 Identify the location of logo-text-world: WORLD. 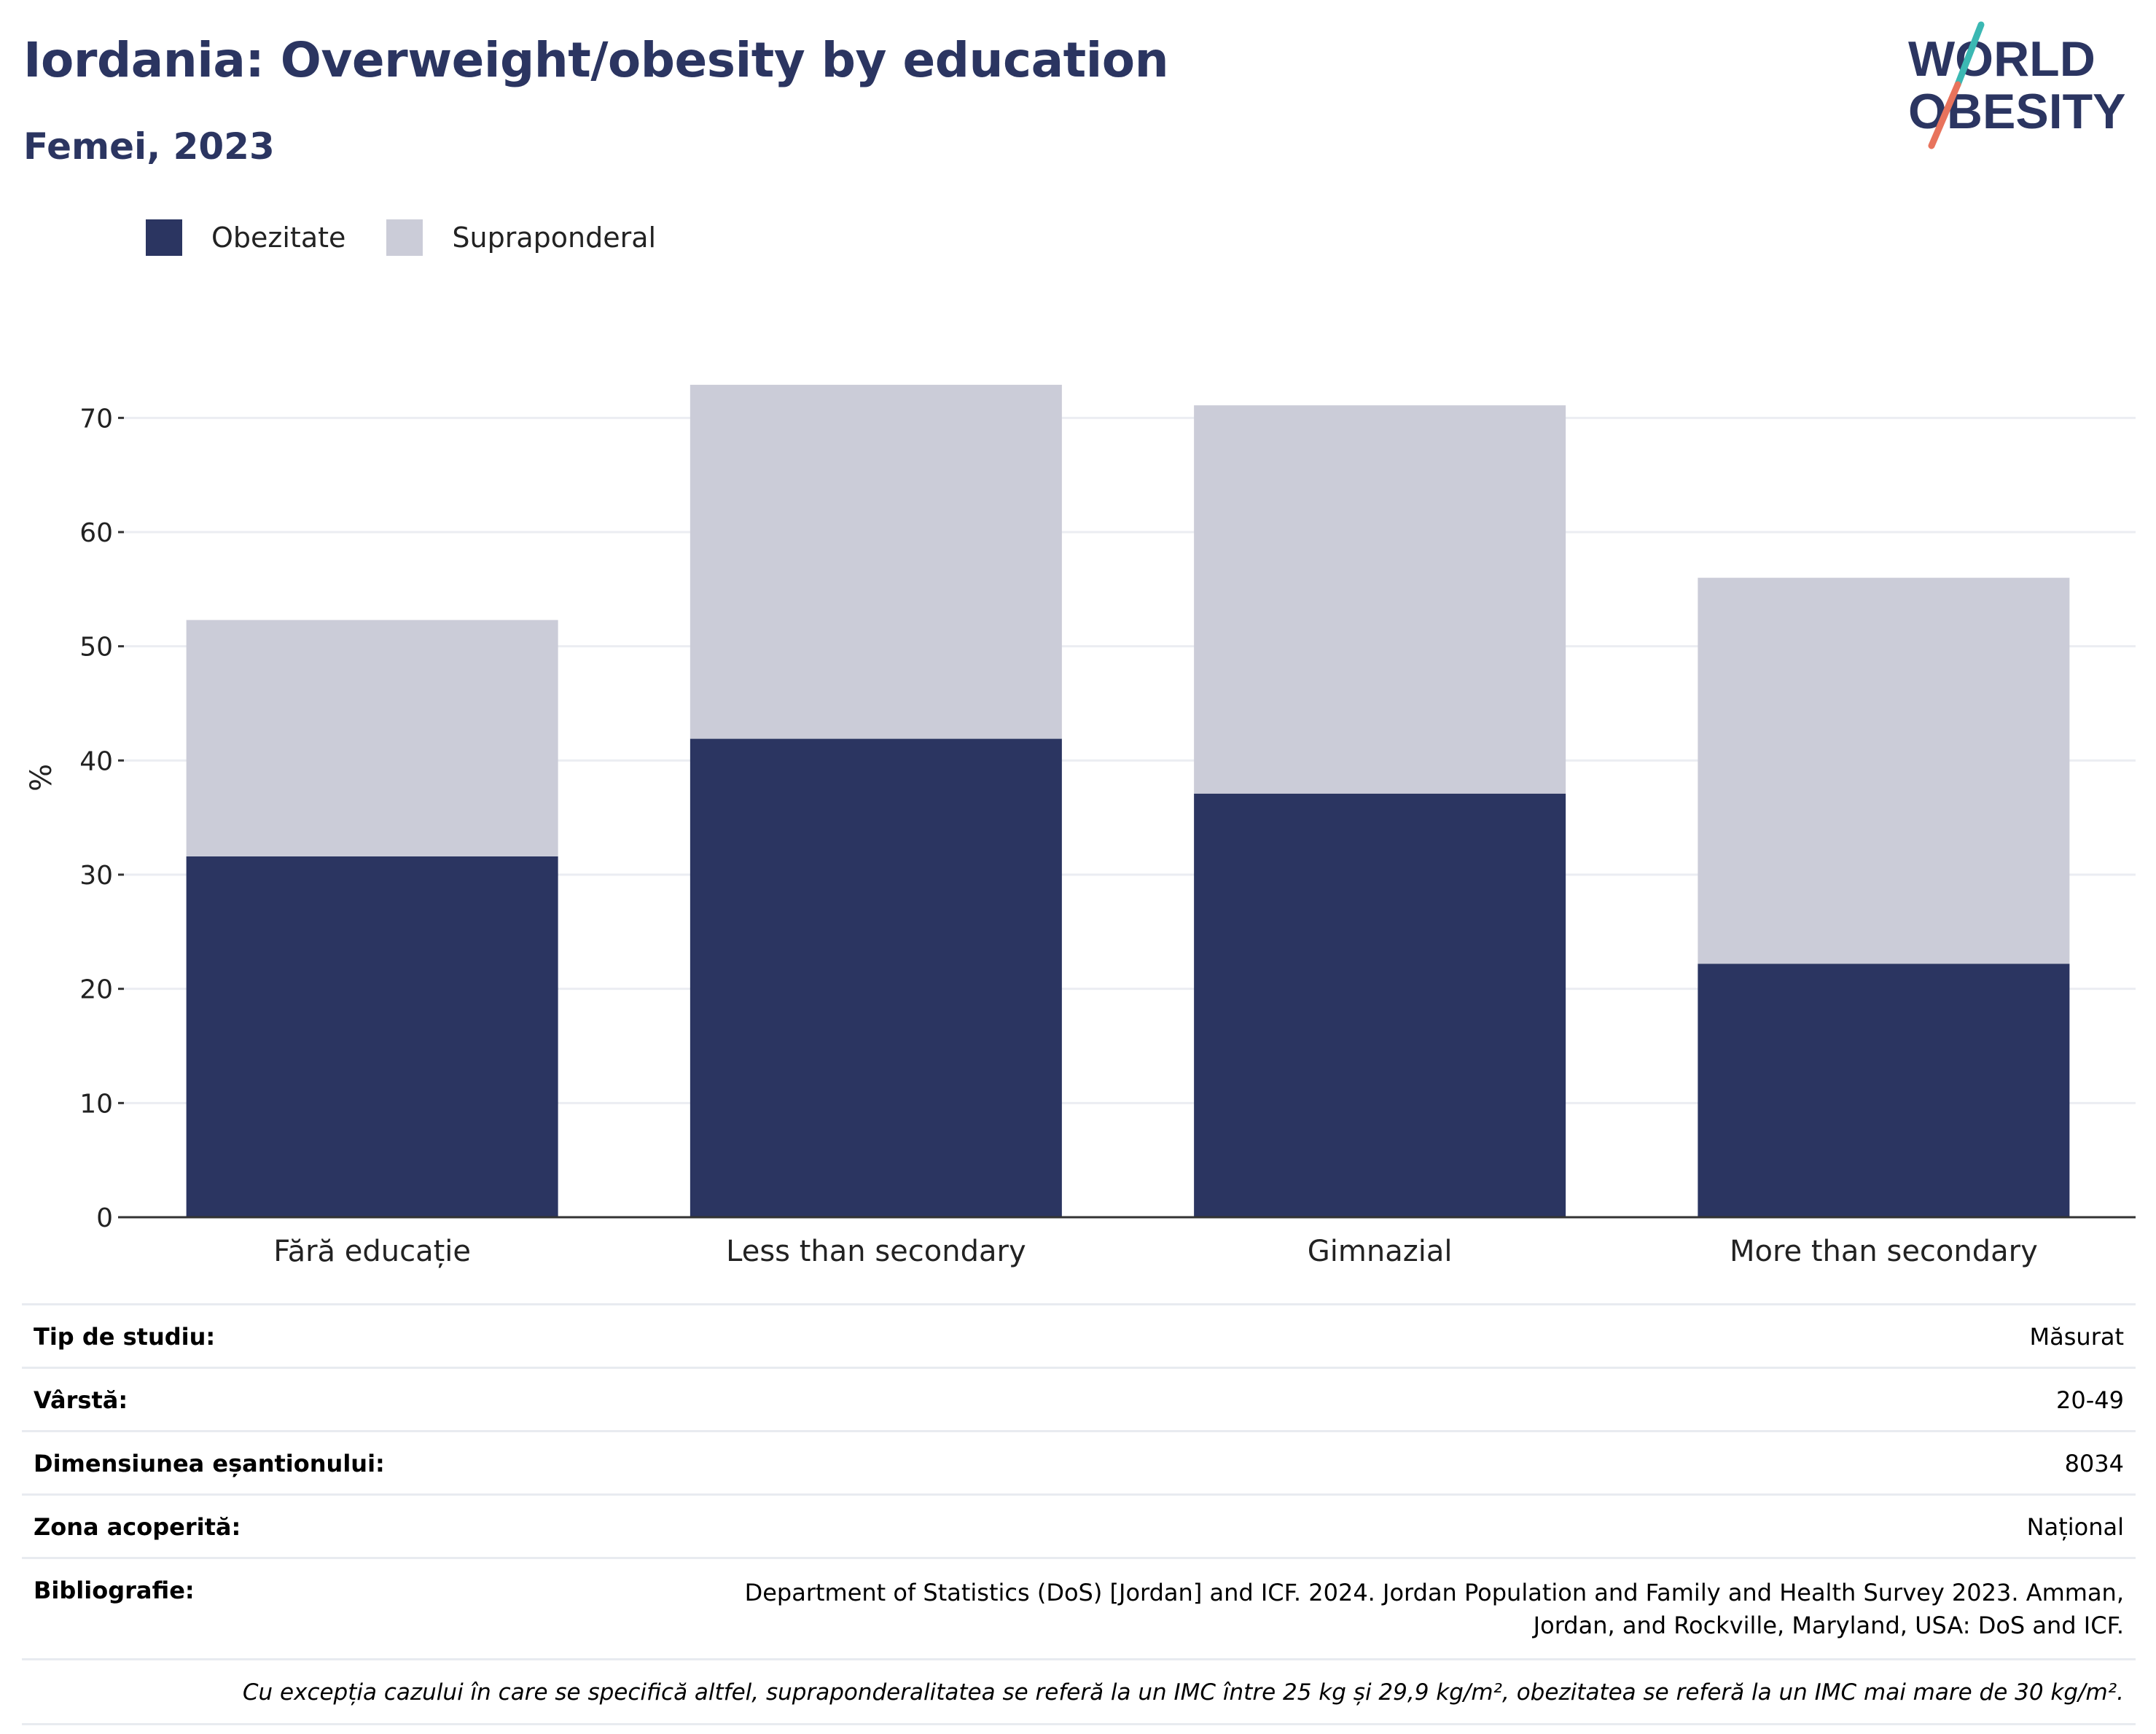
(2002, 59).